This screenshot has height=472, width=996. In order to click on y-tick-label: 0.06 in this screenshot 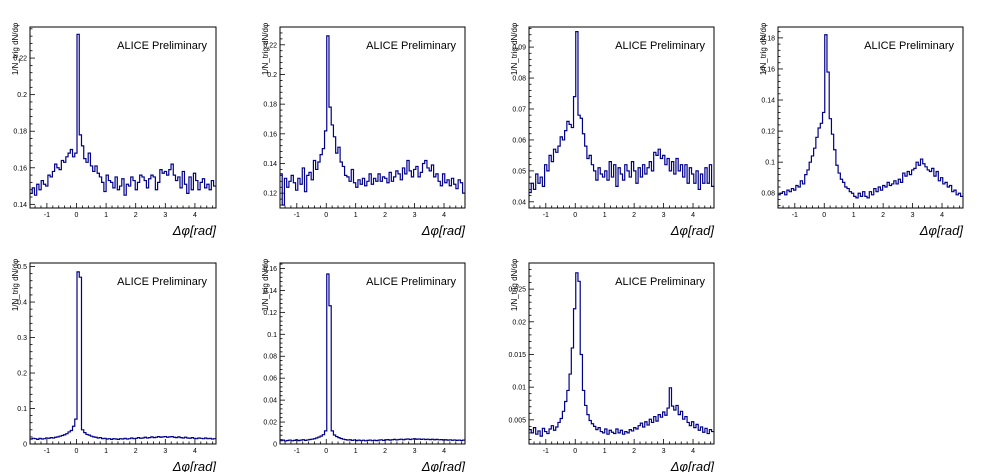, I will do `click(519, 140)`.